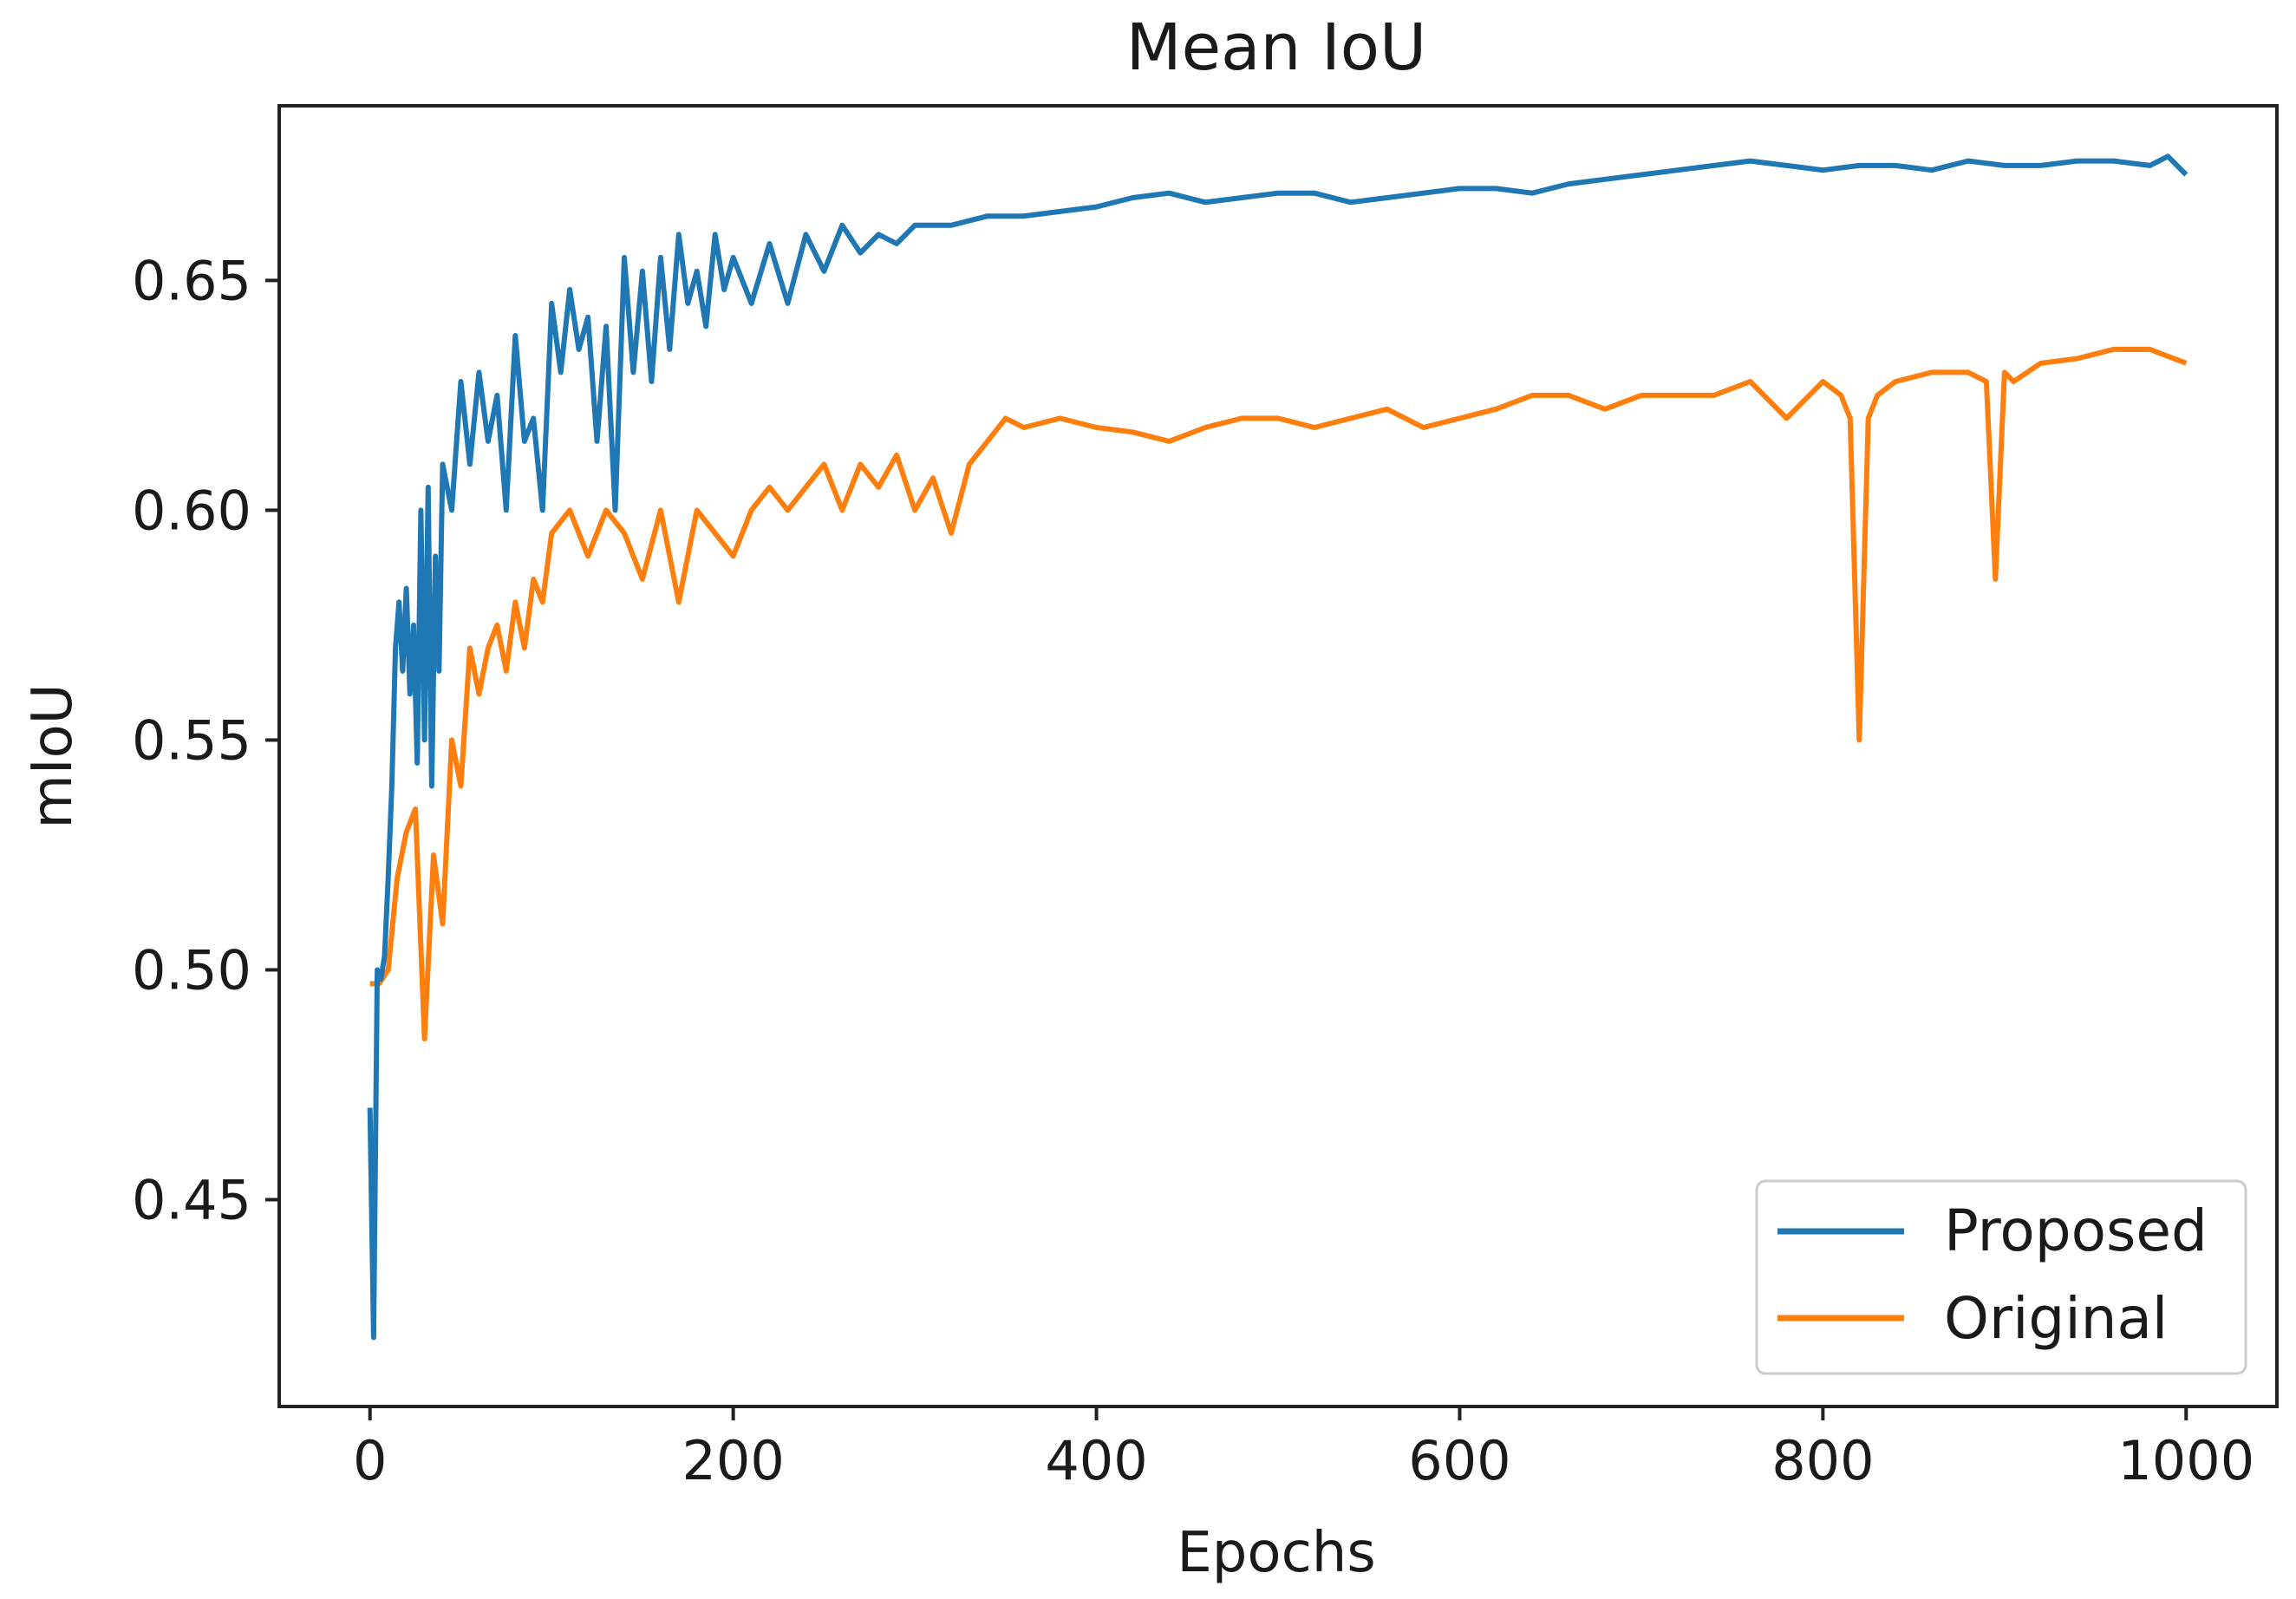  What do you see at coordinates (1303, 1449) in the screenshot?
I see `x-axis-ticks: 0 200 400 600 800 1000` at bounding box center [1303, 1449].